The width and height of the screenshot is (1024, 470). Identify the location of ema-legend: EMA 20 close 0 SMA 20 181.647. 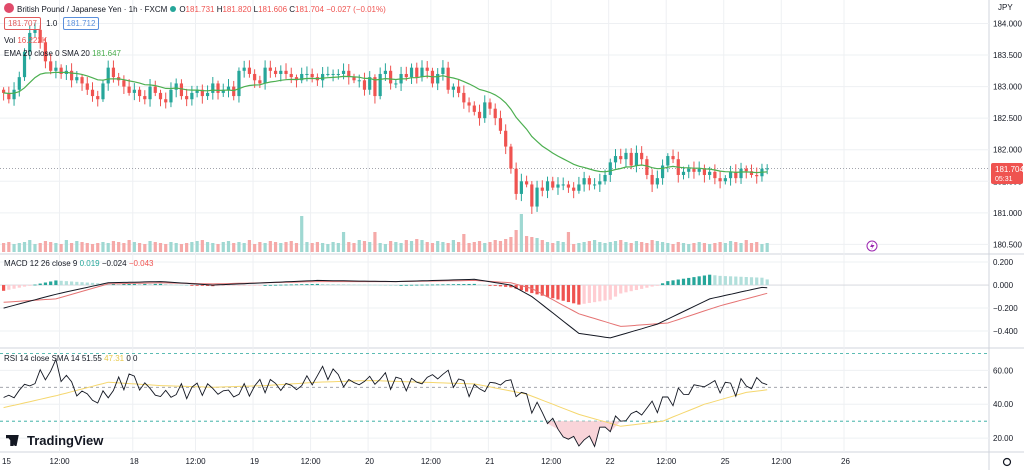
(62, 53).